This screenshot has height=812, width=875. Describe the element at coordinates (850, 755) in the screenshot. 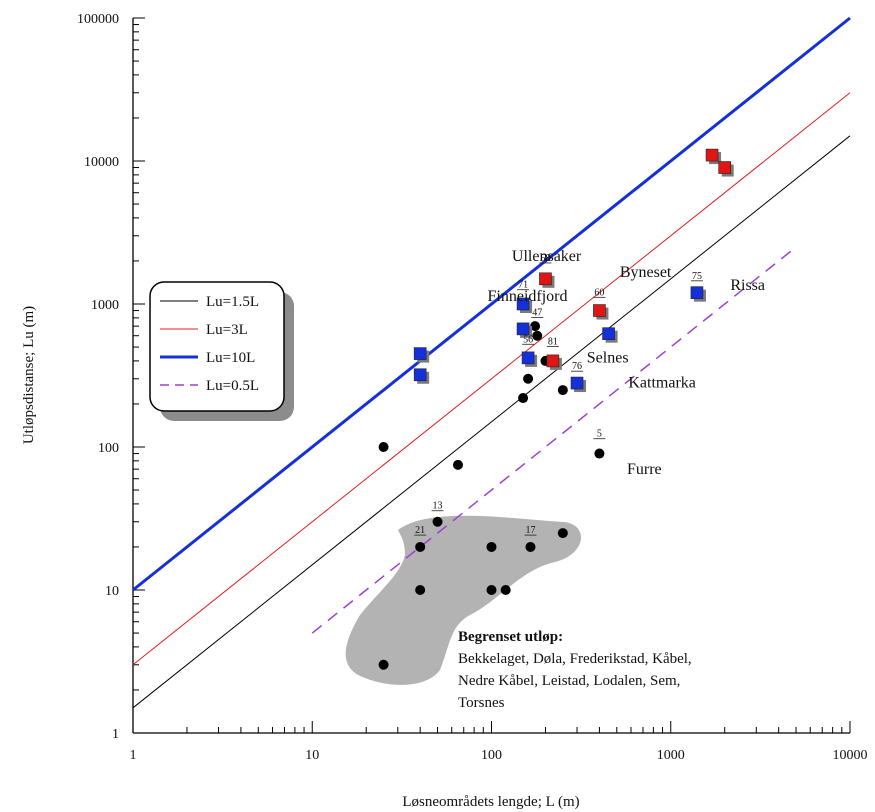

I see `x-tick-label: 10000` at that location.